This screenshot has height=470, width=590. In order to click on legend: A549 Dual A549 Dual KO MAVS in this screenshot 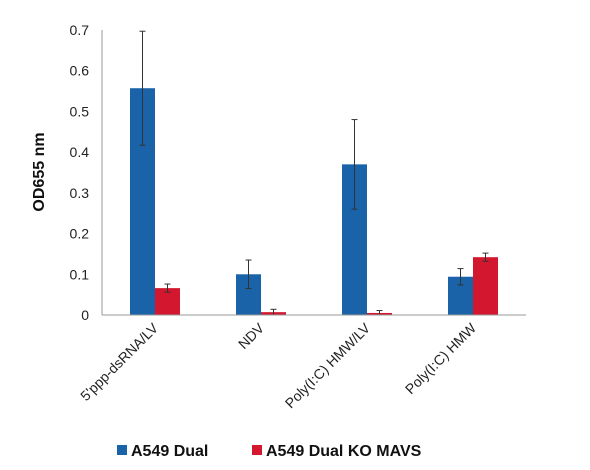, I will do `click(269, 451)`.